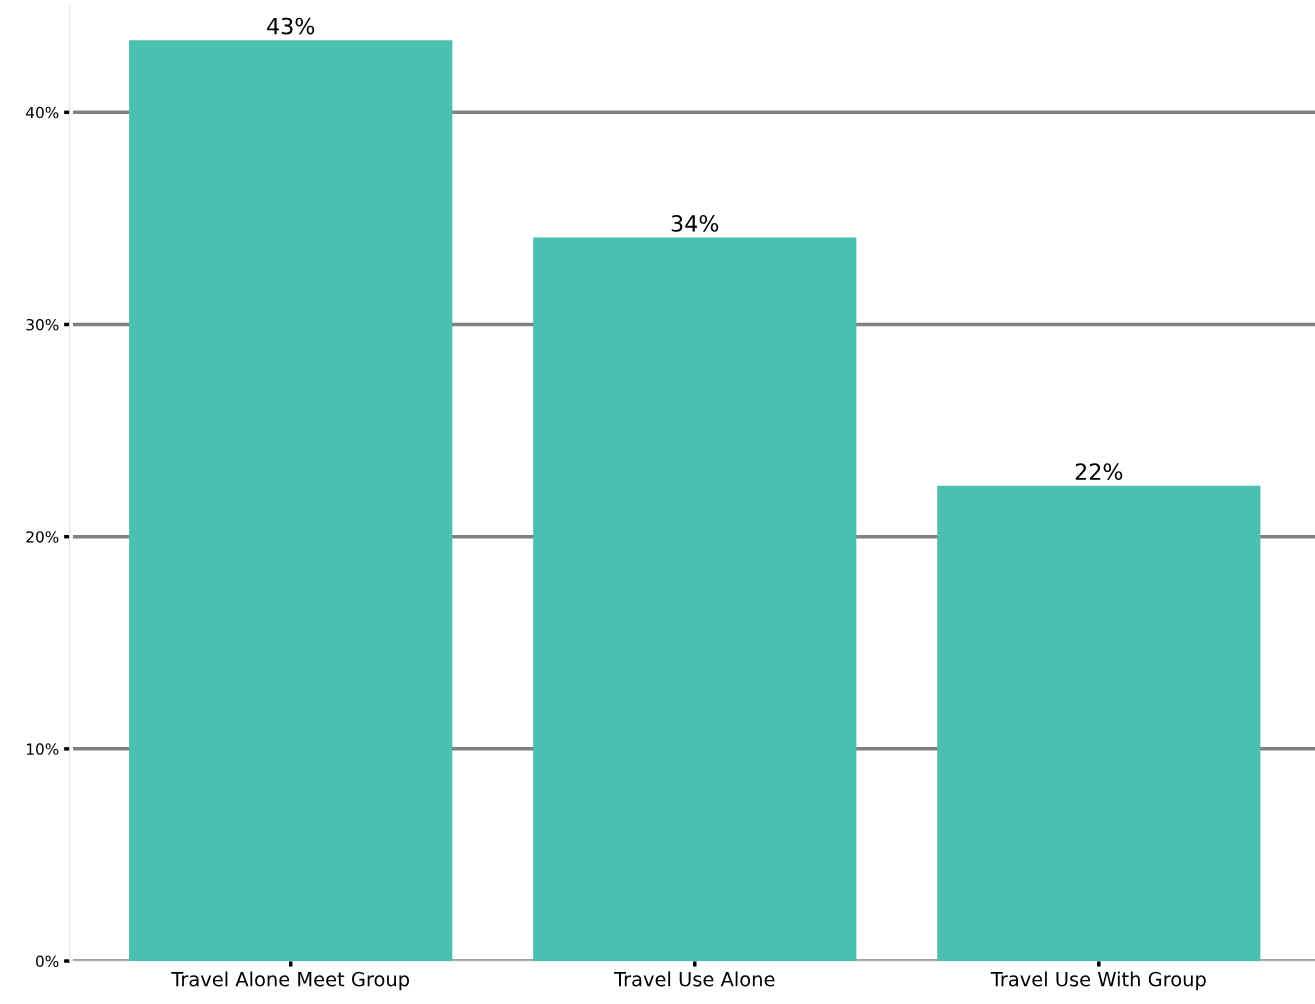  What do you see at coordinates (42, 112) in the screenshot?
I see `y-tick-label: 40%` at bounding box center [42, 112].